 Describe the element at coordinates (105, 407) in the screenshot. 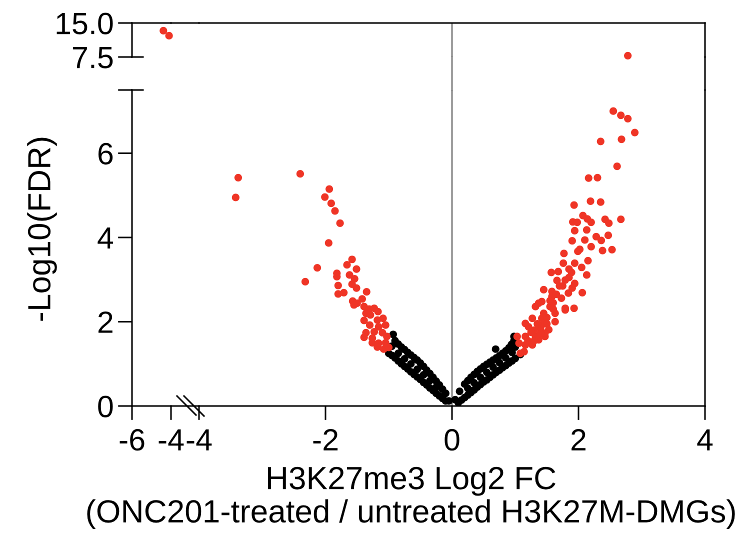

I see `y-tick-label: 0` at that location.